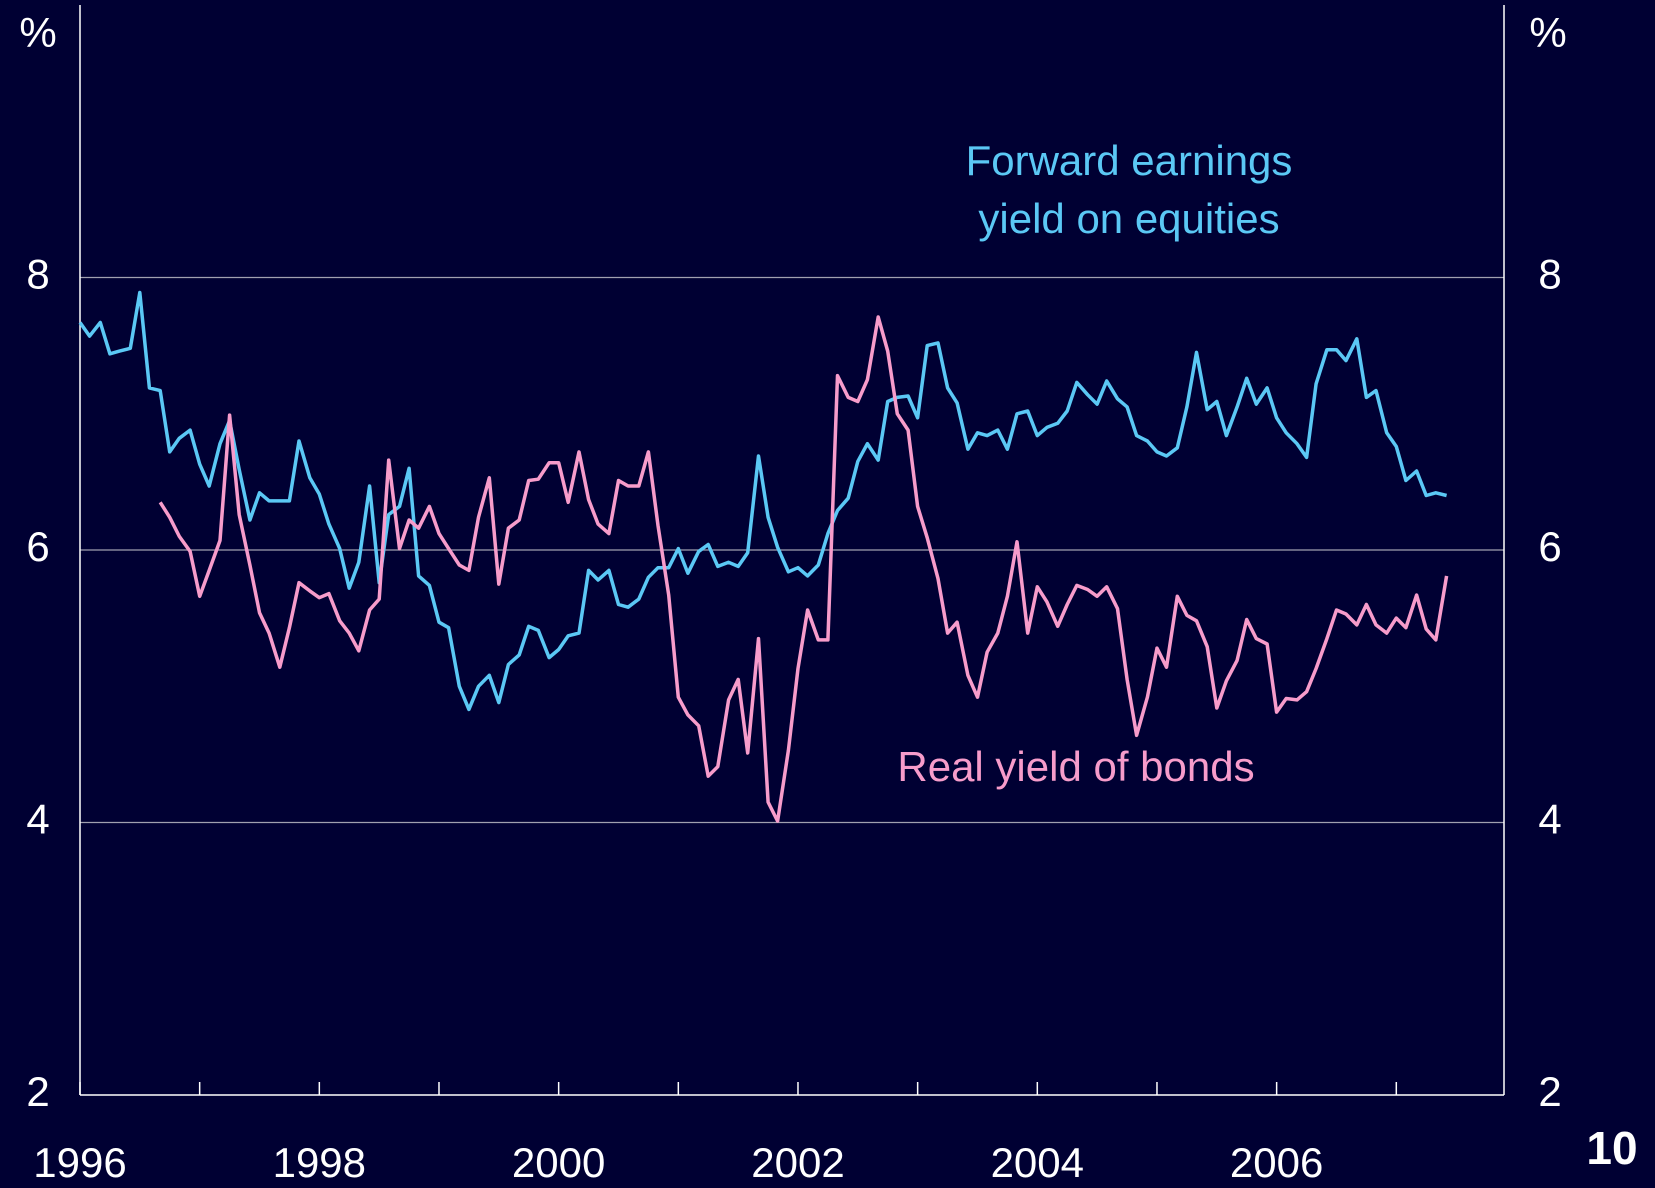  Describe the element at coordinates (37, 32) in the screenshot. I see `y-axis-unit: %` at that location.